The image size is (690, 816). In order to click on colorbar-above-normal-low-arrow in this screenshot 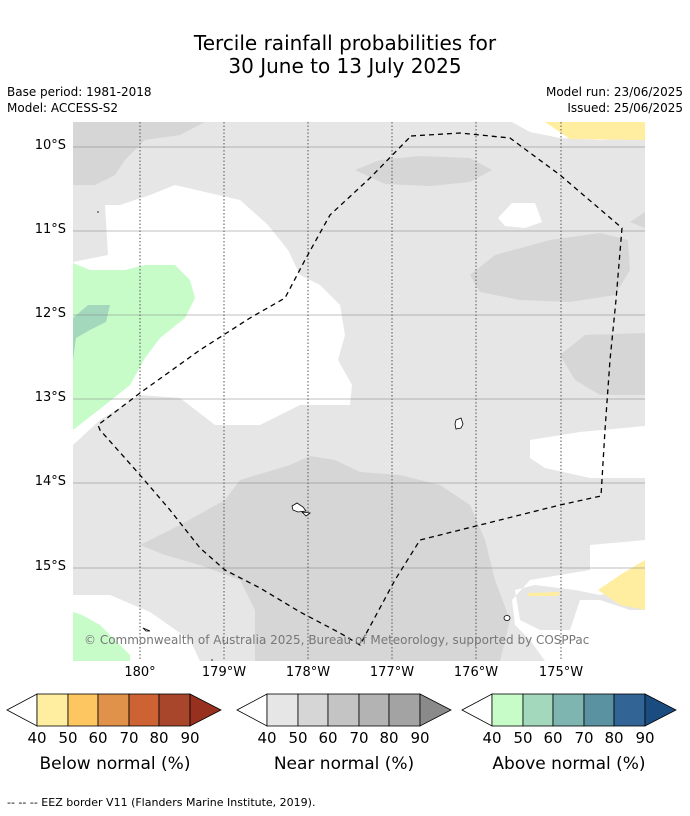, I will do `click(477, 710)`.